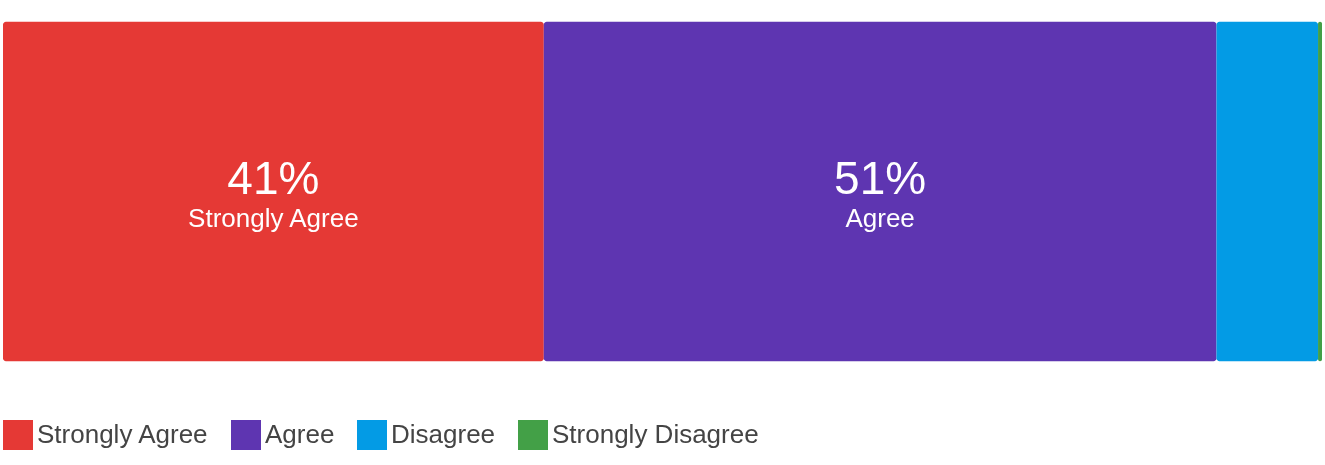 The image size is (1325, 465). What do you see at coordinates (122, 434) in the screenshot?
I see `legend-label: Strongly Agree` at bounding box center [122, 434].